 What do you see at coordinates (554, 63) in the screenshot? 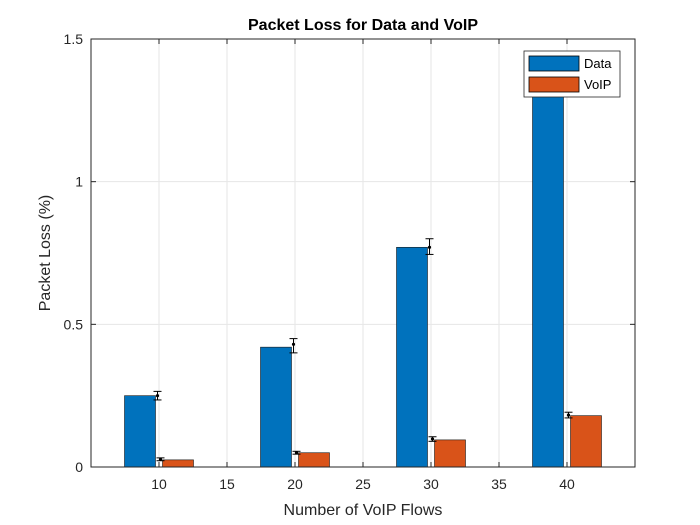
I see `legend-swatch-data` at bounding box center [554, 63].